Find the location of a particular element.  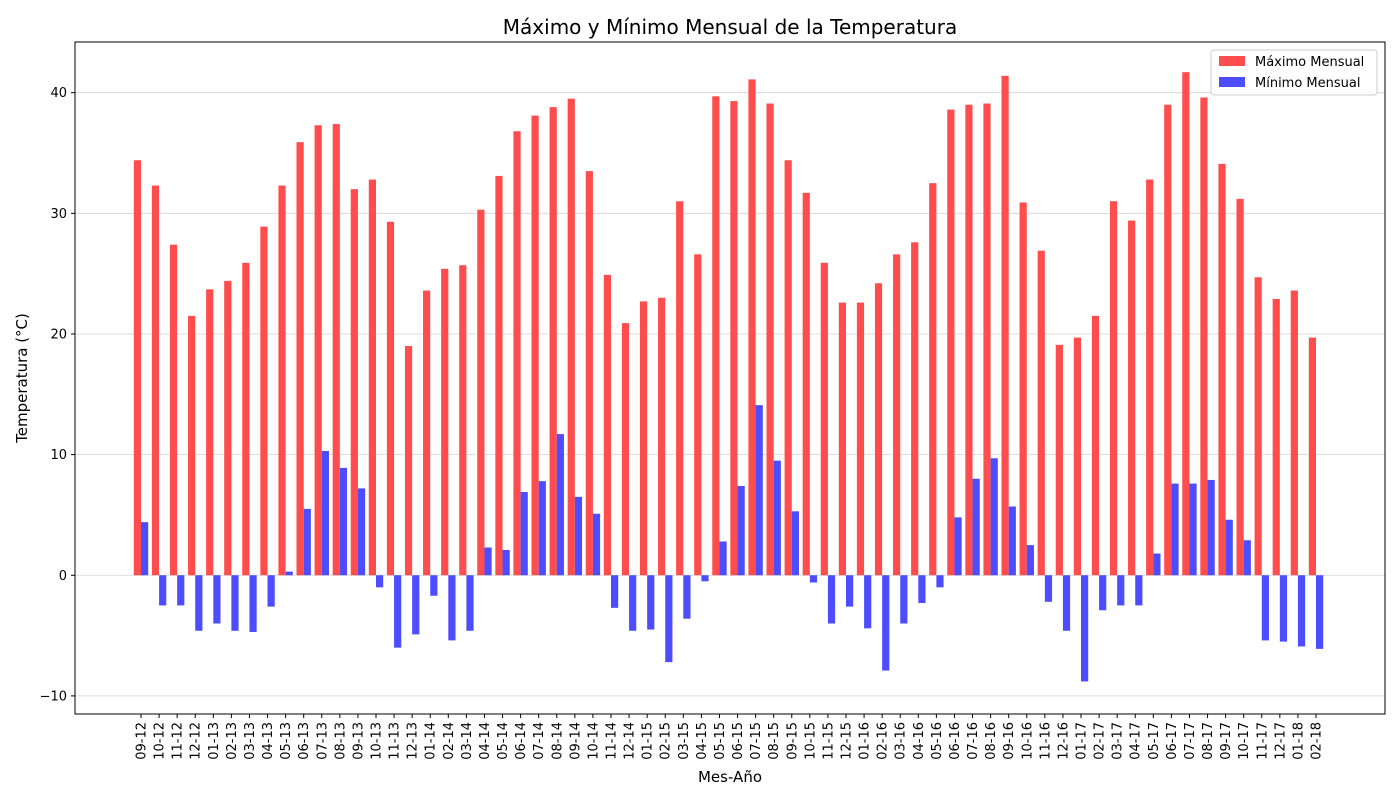

x-tick-label: 12-14 is located at coordinates (630, 741).